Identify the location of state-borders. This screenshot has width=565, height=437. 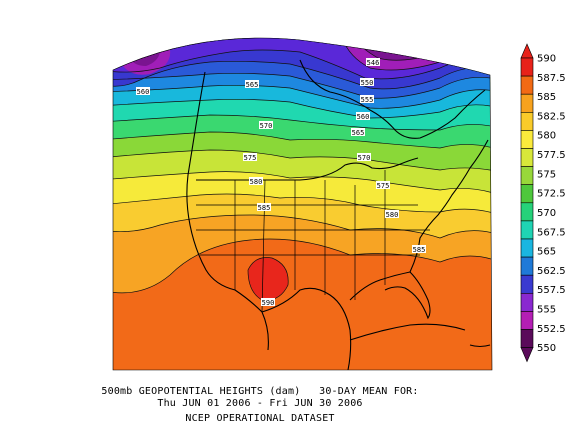
(313, 241).